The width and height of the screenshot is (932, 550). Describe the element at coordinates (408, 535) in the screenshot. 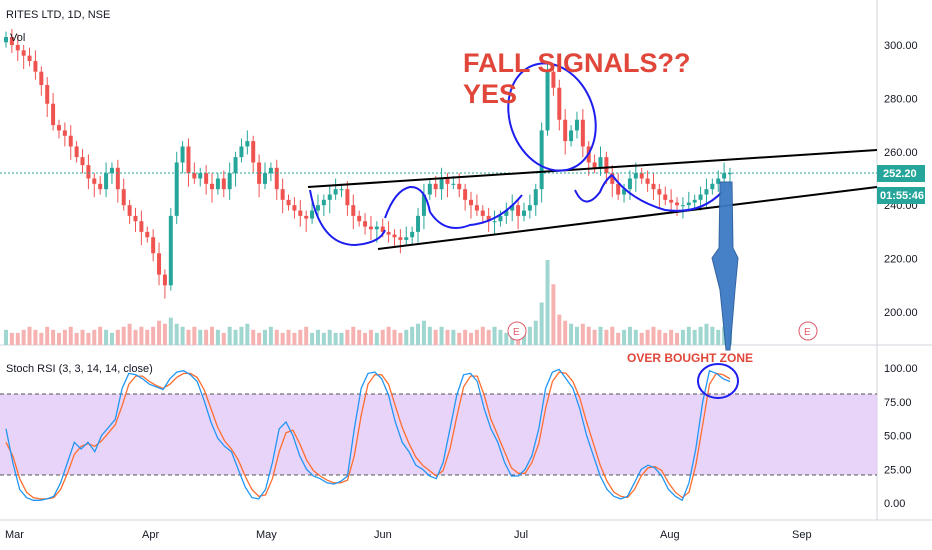

I see `time-axis: Mar Apr May Jun Jul Aug Sep` at that location.